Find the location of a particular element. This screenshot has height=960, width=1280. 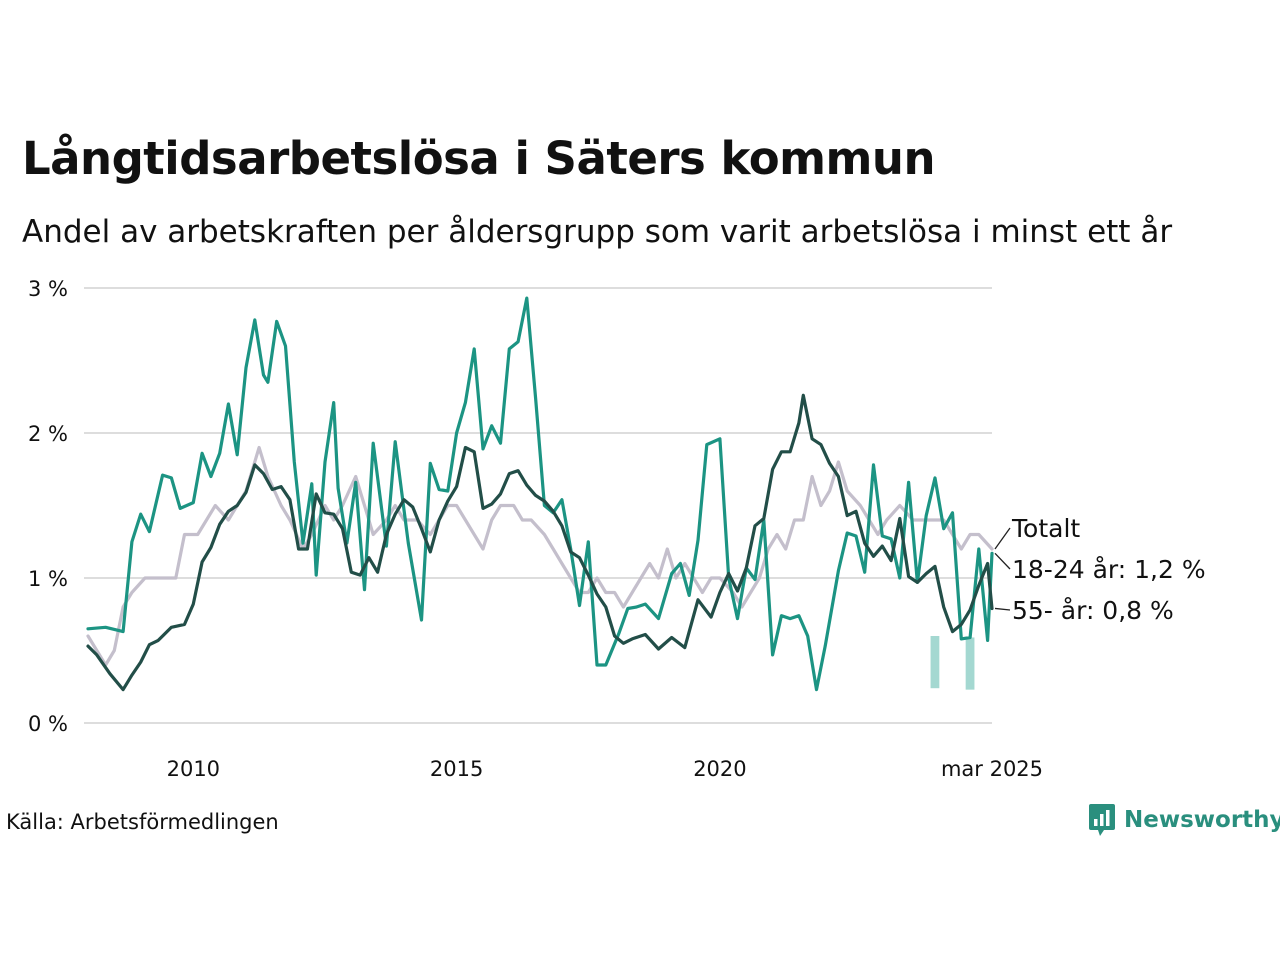

y-tick-label: 1 % is located at coordinates (48, 579).